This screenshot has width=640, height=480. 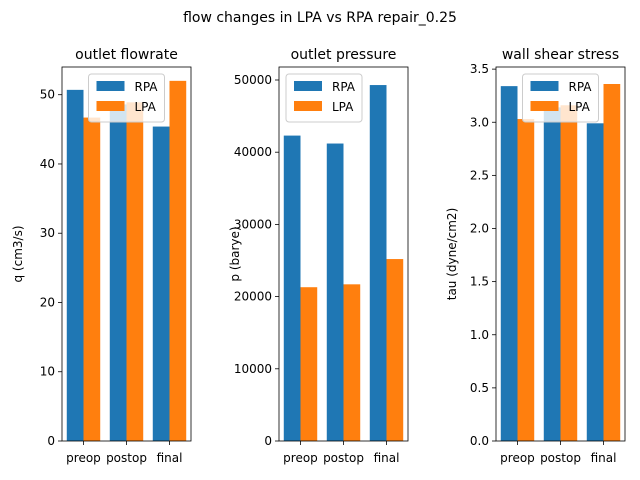 I want to click on y-tick-label: 1.0, so click(x=479, y=335).